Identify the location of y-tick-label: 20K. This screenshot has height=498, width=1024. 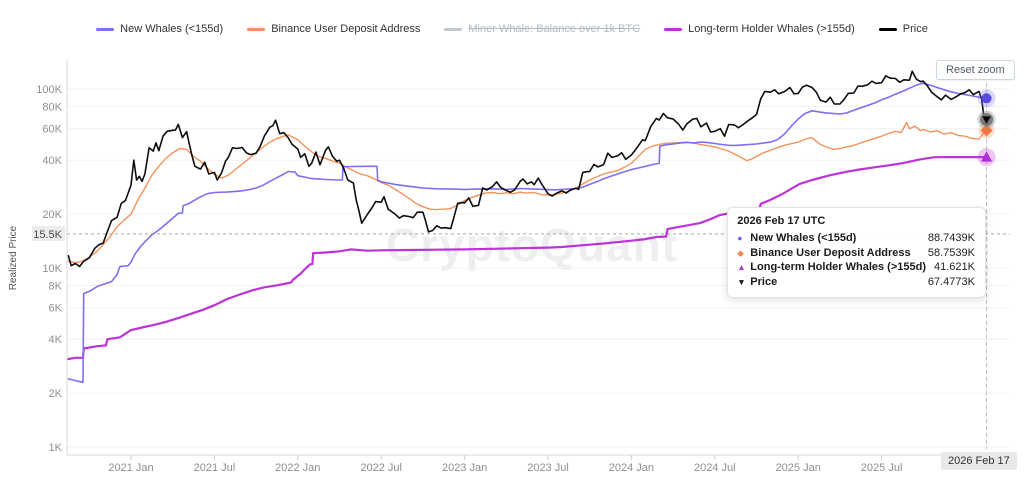
(52, 215).